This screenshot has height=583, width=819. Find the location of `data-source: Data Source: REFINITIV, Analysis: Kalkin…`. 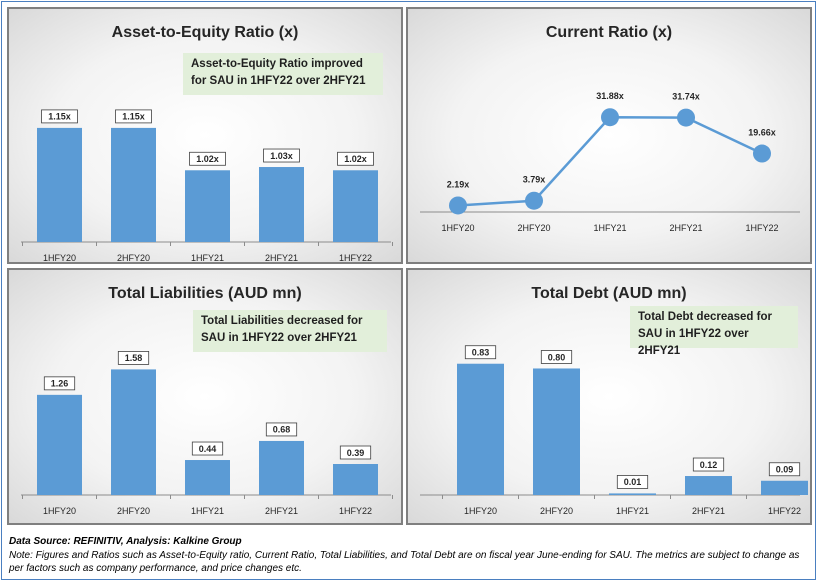

data-source: Data Source: REFINITIV, Analysis: Kalkin… is located at coordinates (125, 541).